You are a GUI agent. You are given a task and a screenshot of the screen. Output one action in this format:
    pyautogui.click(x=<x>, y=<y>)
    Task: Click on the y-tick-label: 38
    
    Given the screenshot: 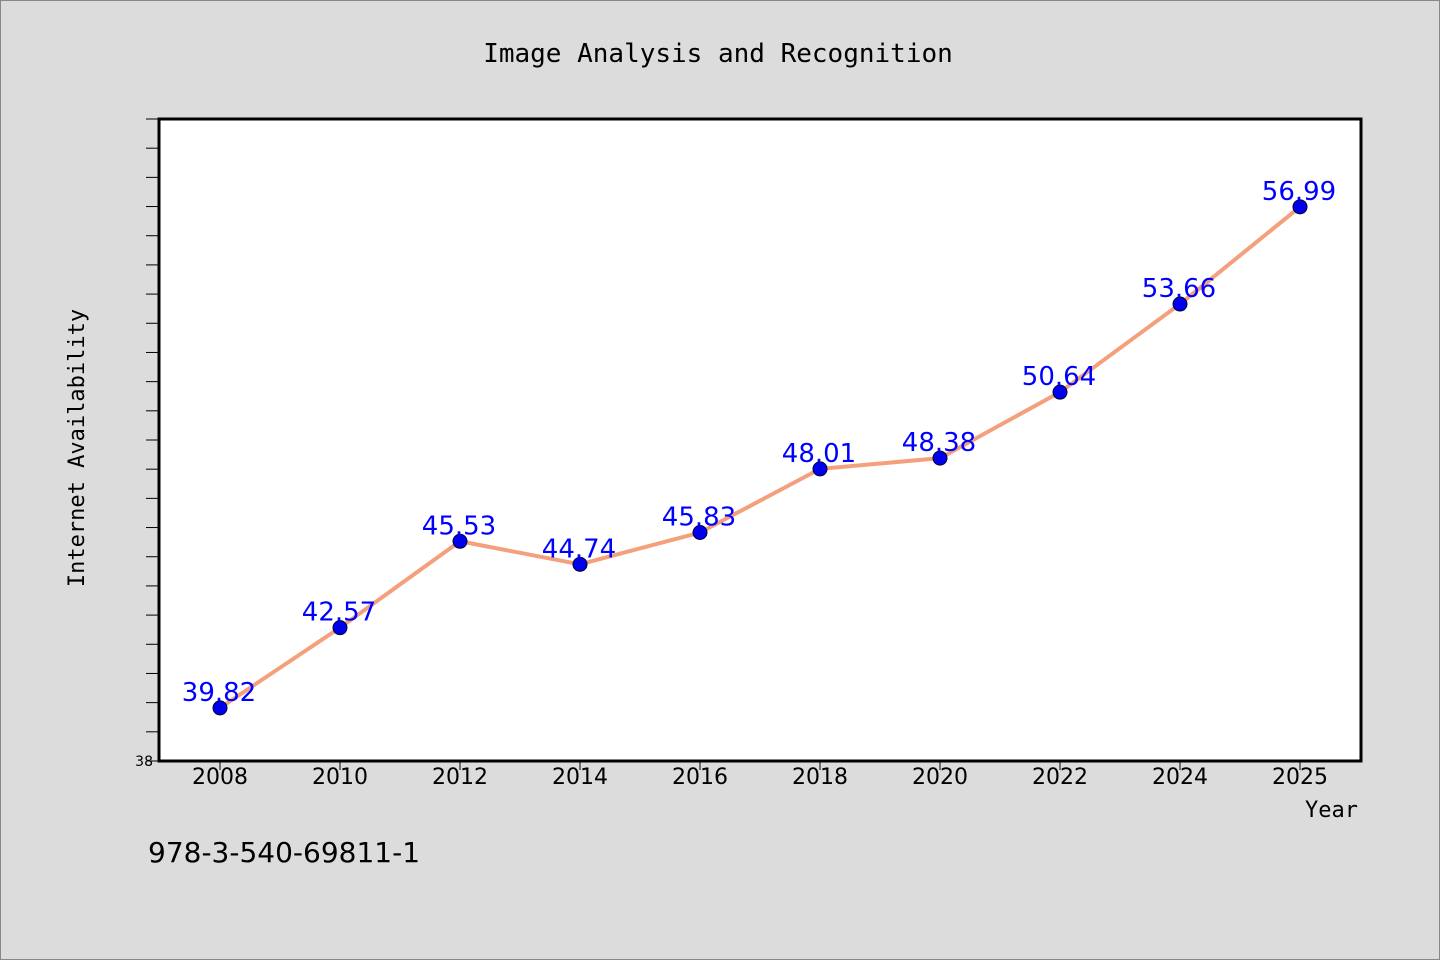 What is the action you would take?
    pyautogui.click(x=144, y=762)
    